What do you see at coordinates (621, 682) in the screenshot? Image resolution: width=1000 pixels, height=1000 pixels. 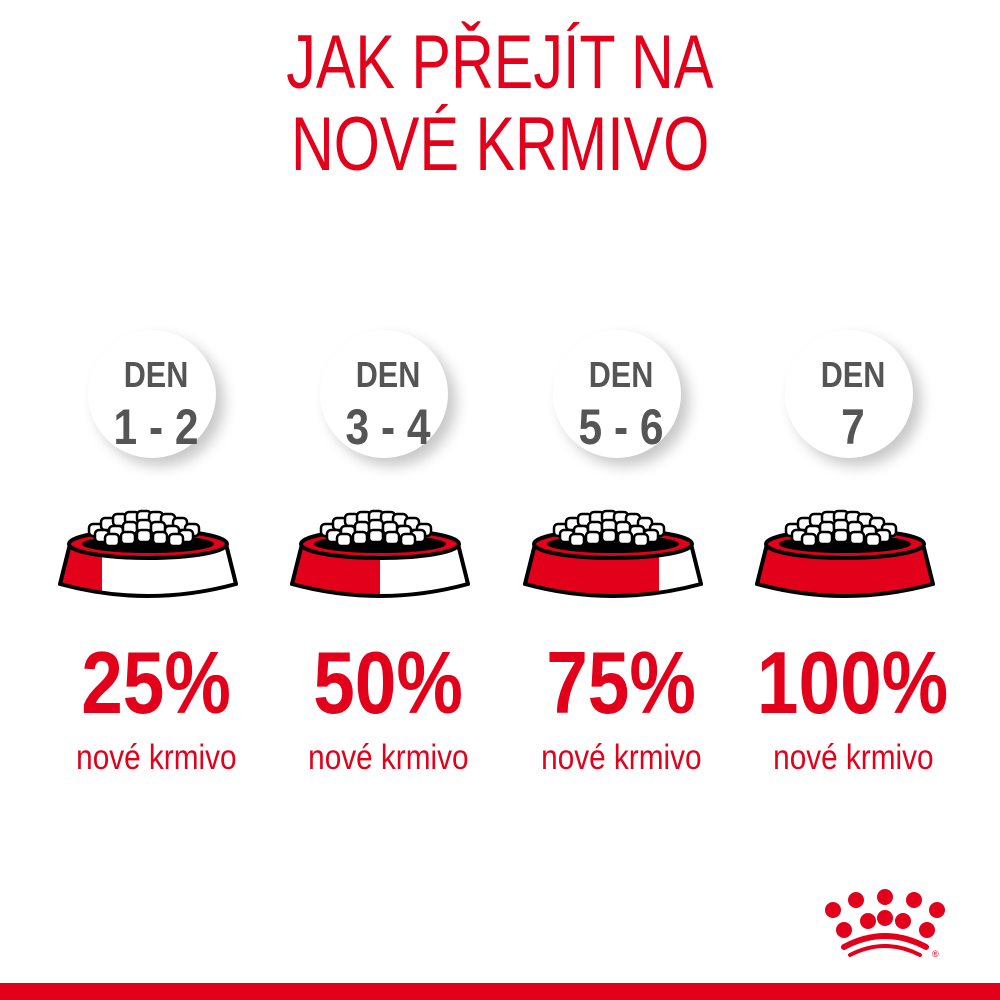 I see `percent-value: 75%` at bounding box center [621, 682].